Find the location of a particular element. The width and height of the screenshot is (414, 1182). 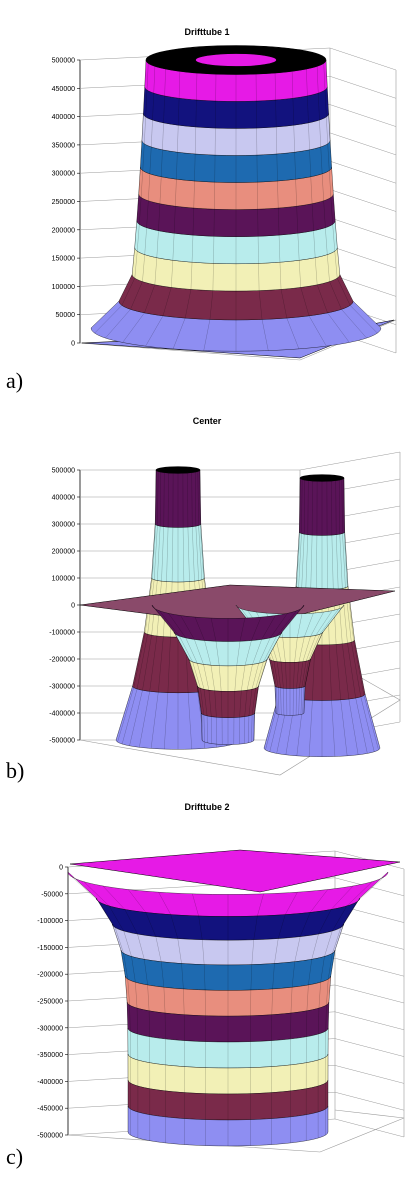

surface-cap-hole is located at coordinates (236, 60).